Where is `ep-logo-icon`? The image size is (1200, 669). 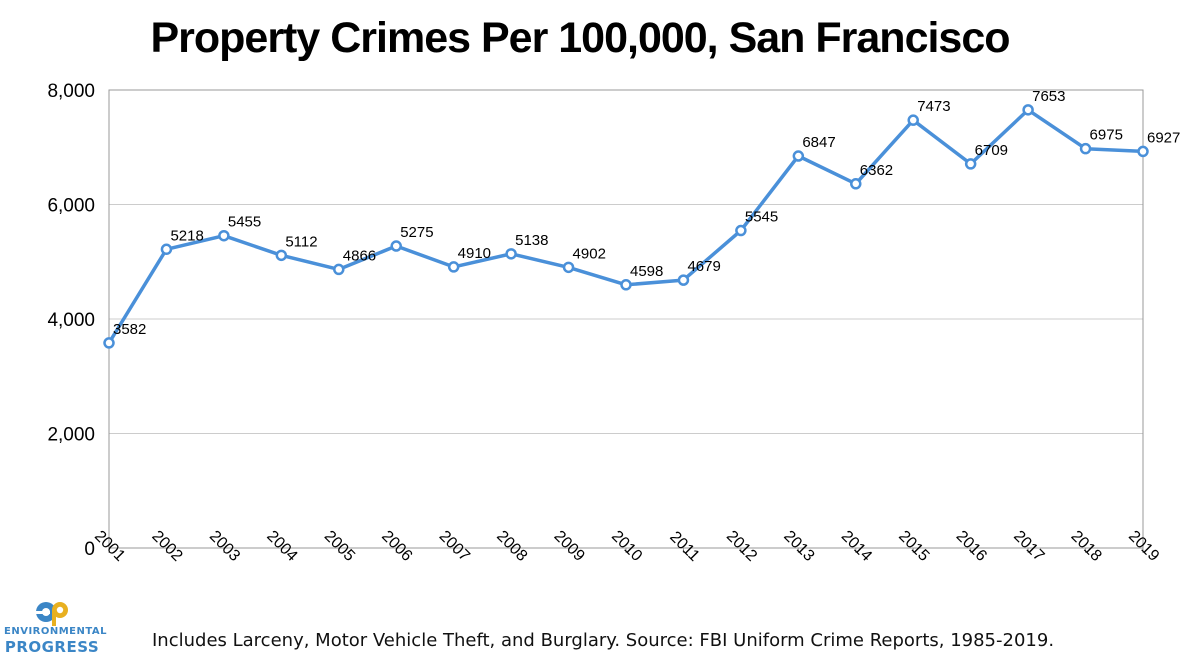
ep-logo-icon is located at coordinates (52, 614).